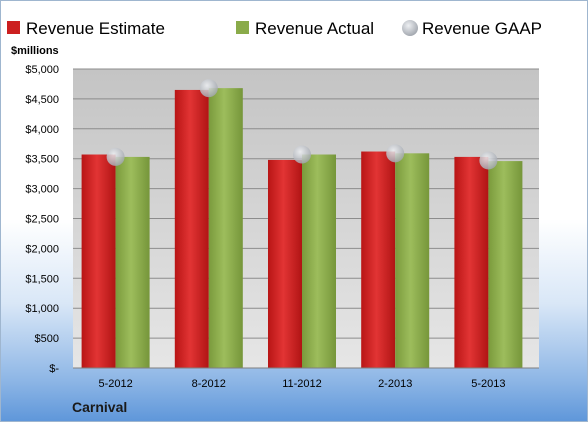  I want to click on y-tick-label: $4,000, so click(42, 130).